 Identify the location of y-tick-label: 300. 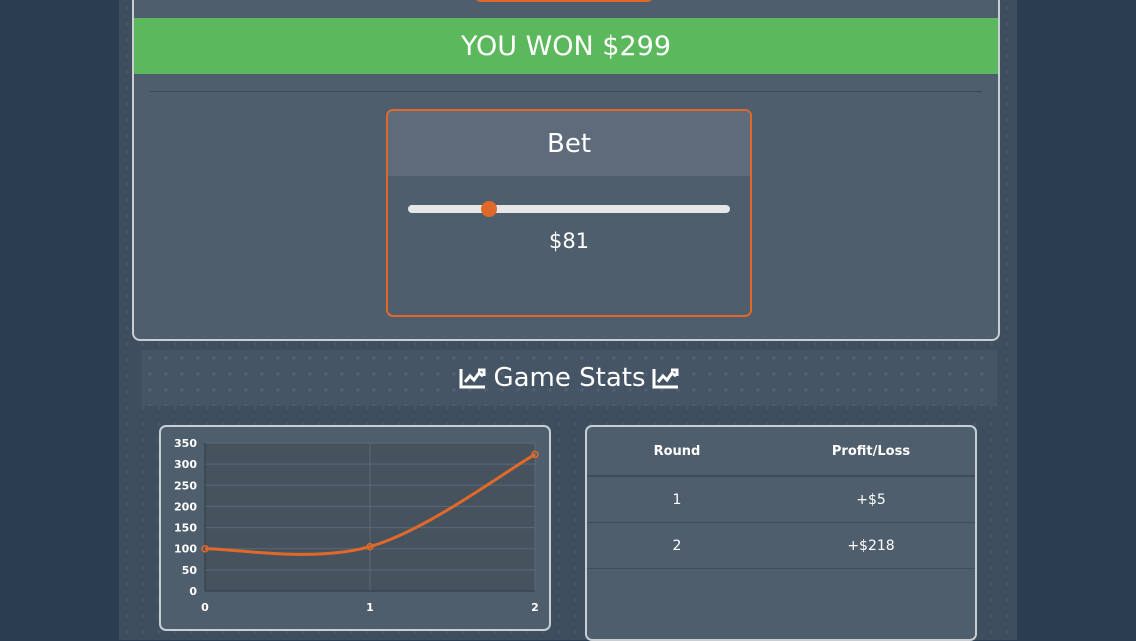
(185, 464).